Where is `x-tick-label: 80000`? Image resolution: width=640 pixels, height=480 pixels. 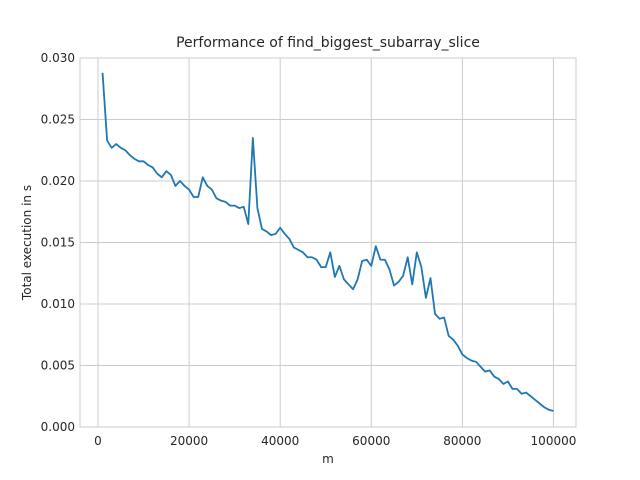 x-tick-label: 80000 is located at coordinates (462, 441).